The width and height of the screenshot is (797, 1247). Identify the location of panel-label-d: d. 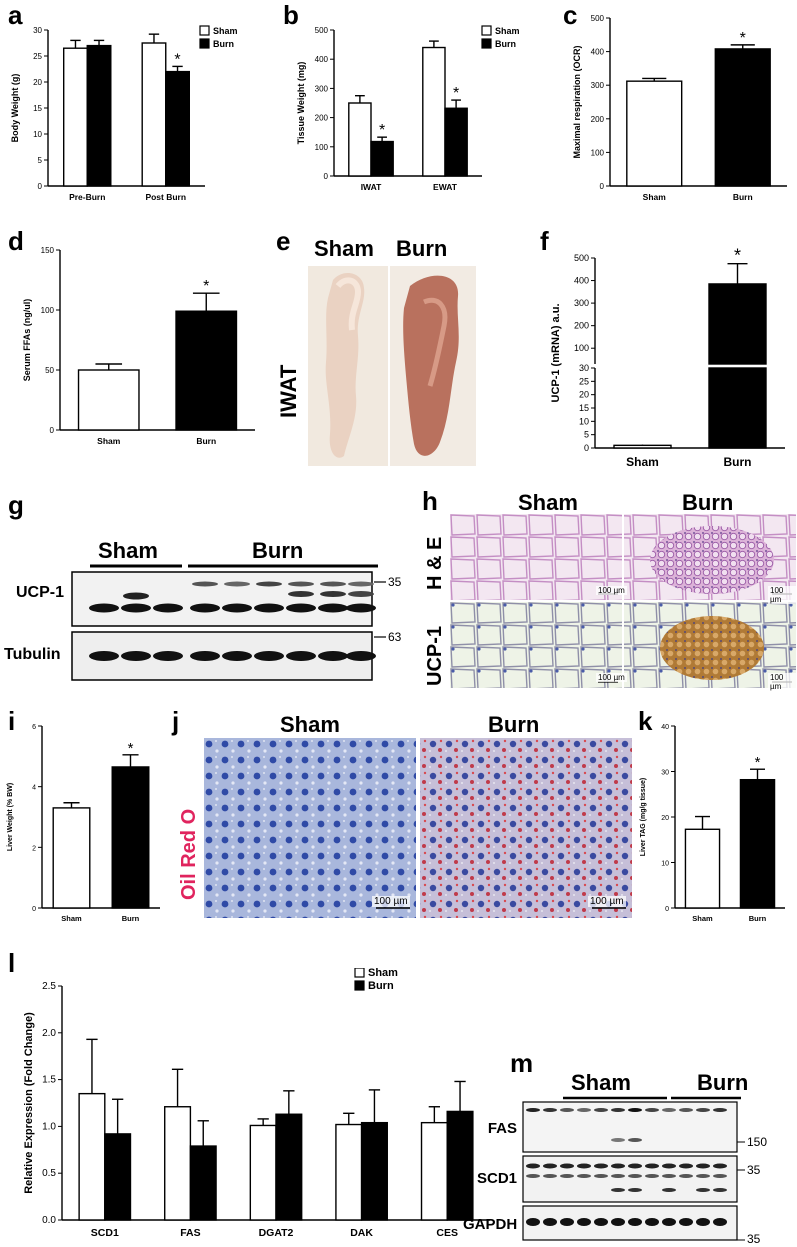
(16, 241).